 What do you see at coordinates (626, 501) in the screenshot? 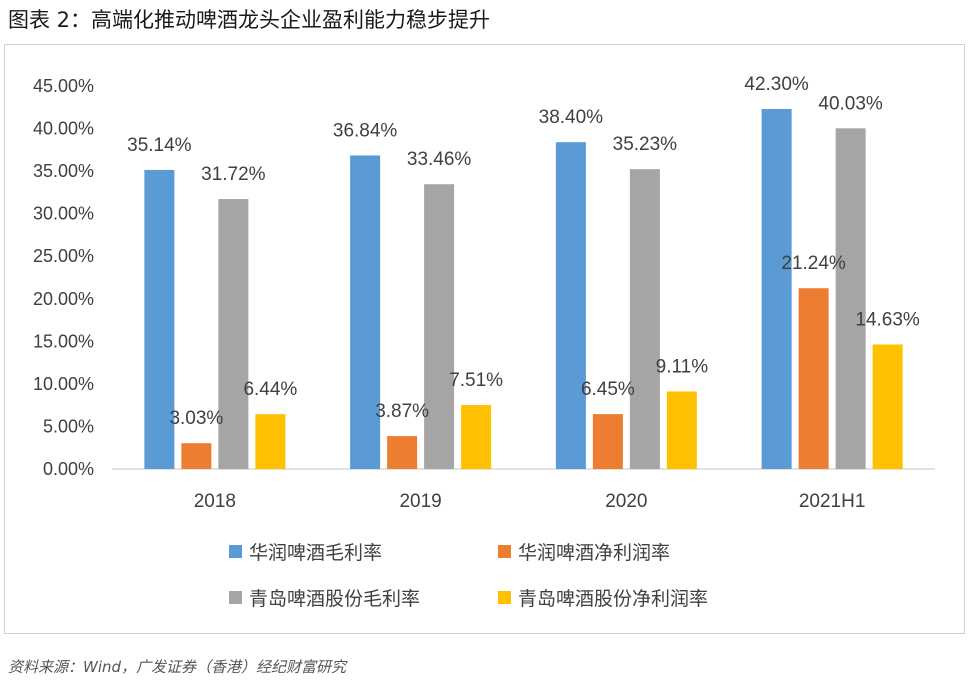
I see `x-tick-label: 2020` at bounding box center [626, 501].